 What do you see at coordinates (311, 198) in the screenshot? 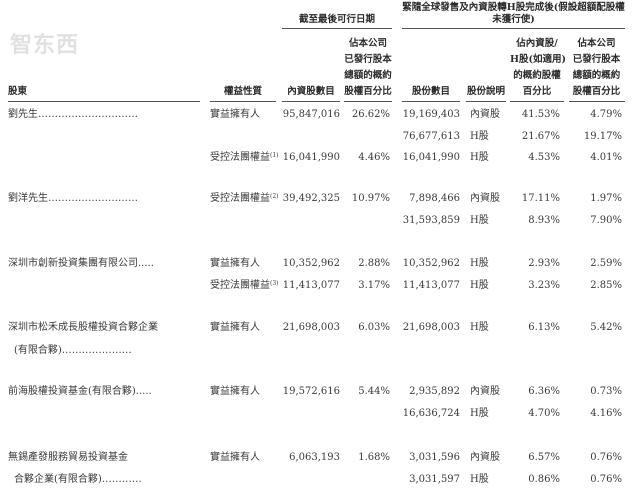
I see `domestic-share-count: 39,492,325` at bounding box center [311, 198].